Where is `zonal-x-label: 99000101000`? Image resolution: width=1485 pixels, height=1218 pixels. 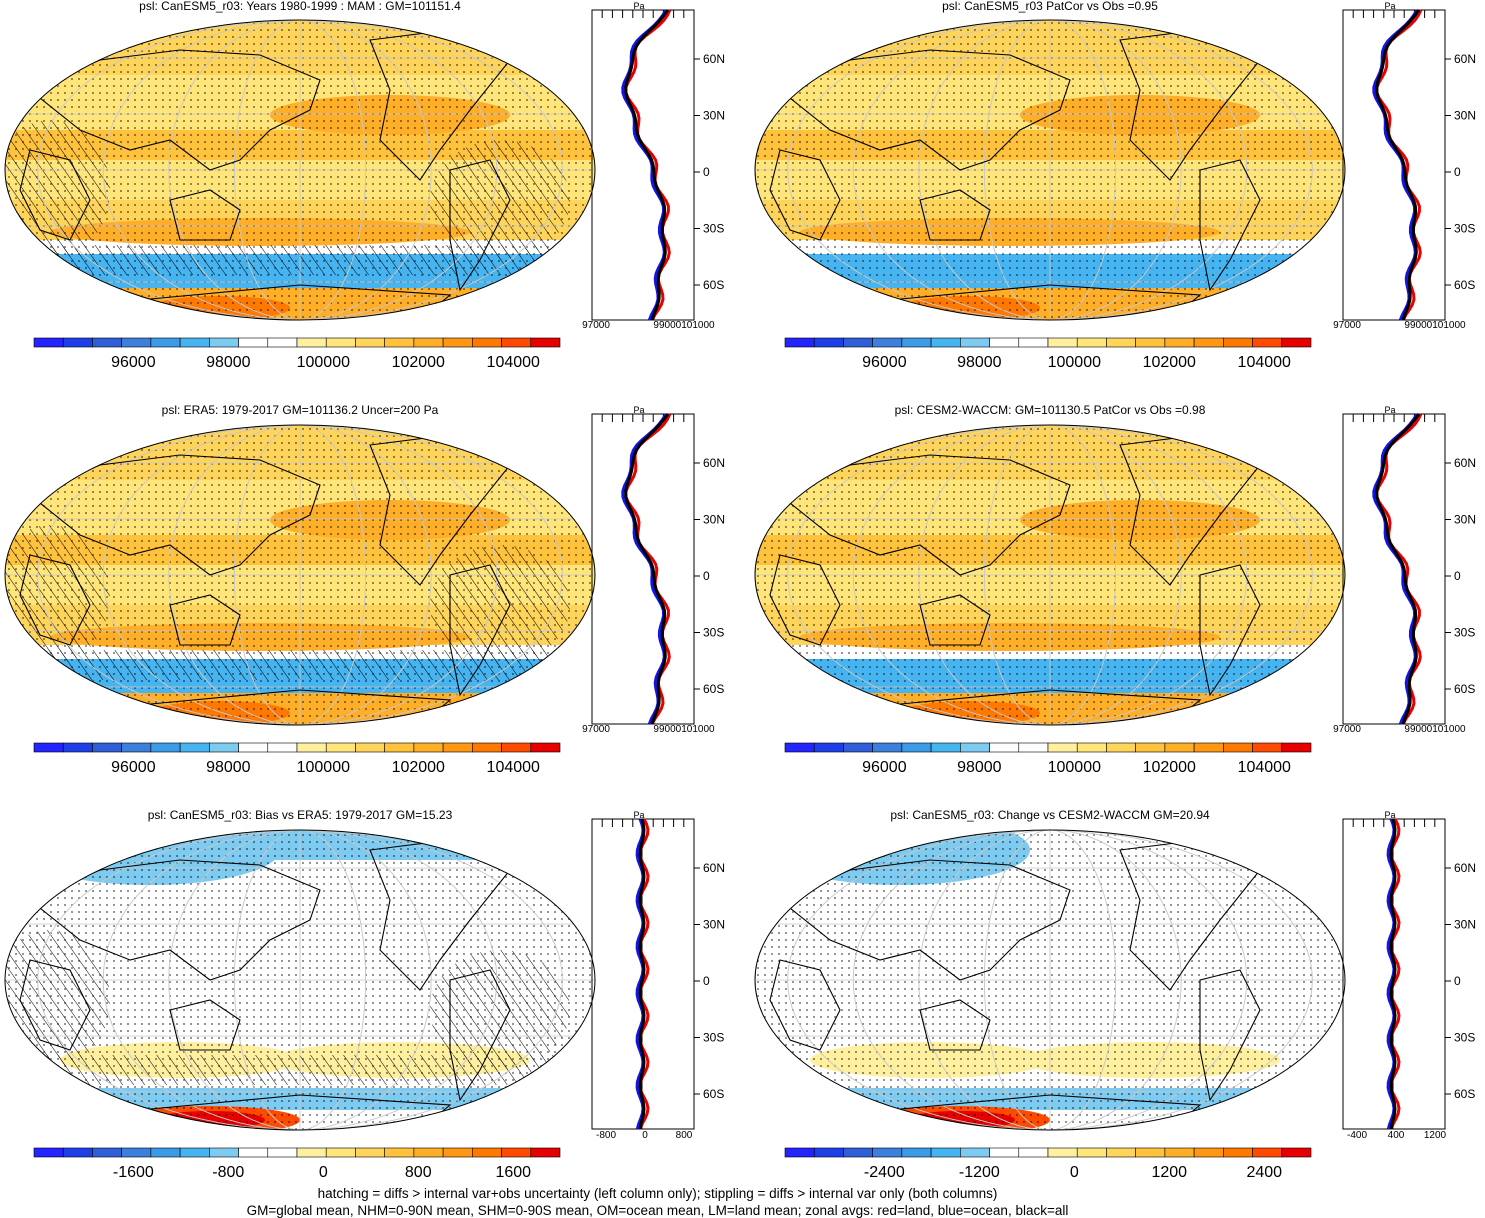
zonal-x-label: 99000101000 is located at coordinates (684, 325).